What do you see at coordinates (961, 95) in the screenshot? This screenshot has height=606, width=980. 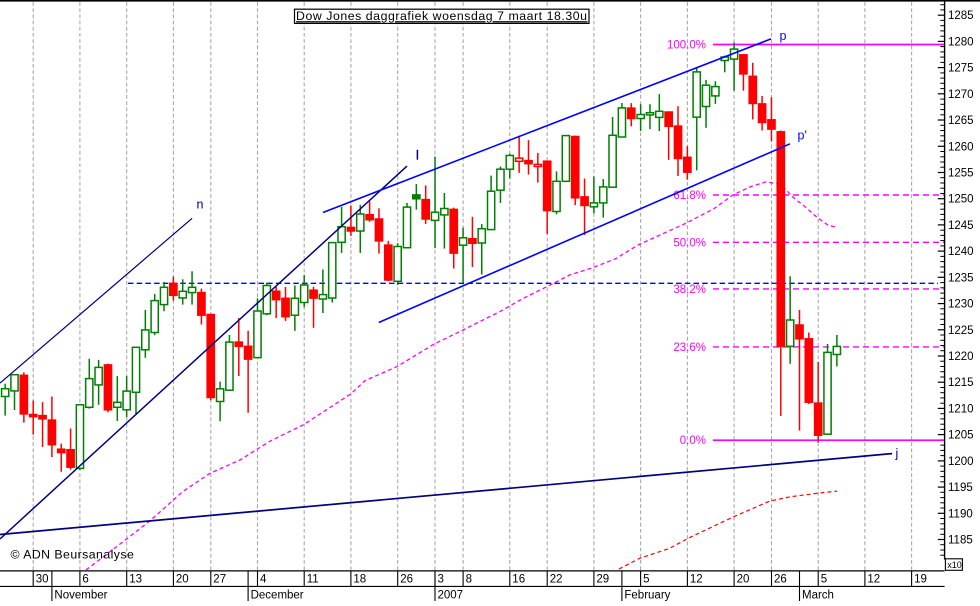 I see `svg-text: 1270` at bounding box center [961, 95].